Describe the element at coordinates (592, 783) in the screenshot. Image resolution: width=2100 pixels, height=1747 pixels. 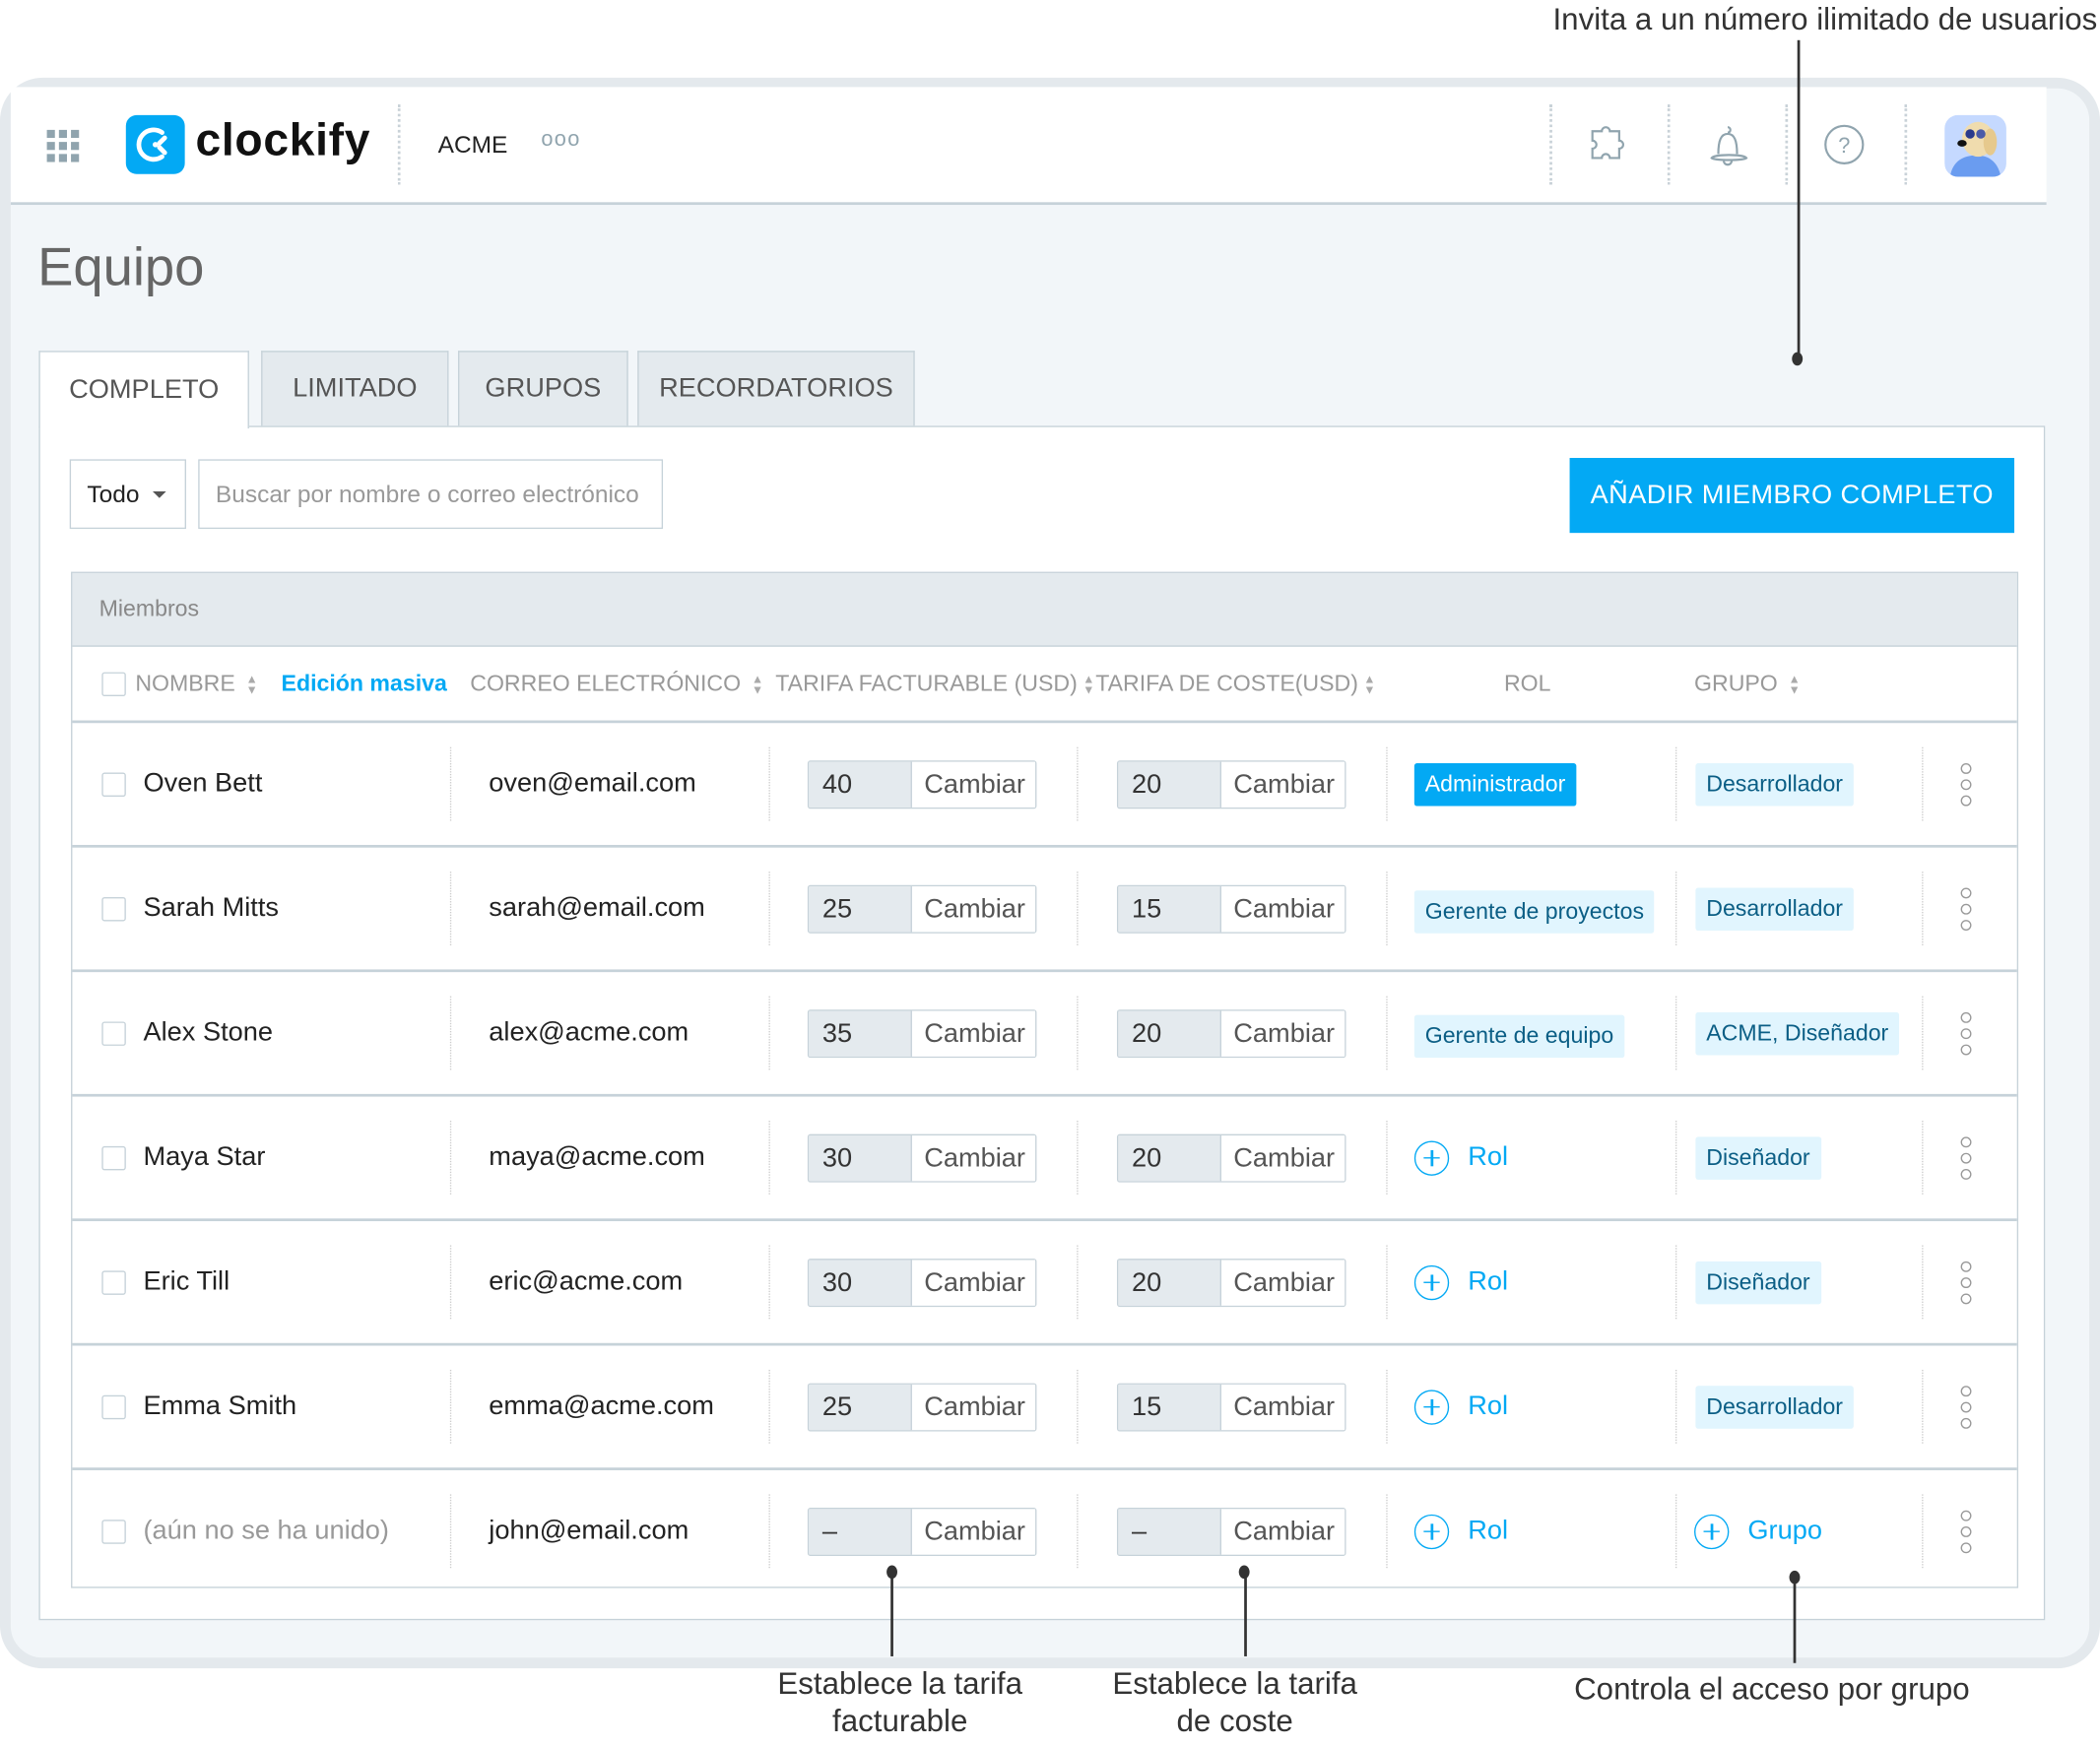
I see `member-email: oven@email.com` at that location.